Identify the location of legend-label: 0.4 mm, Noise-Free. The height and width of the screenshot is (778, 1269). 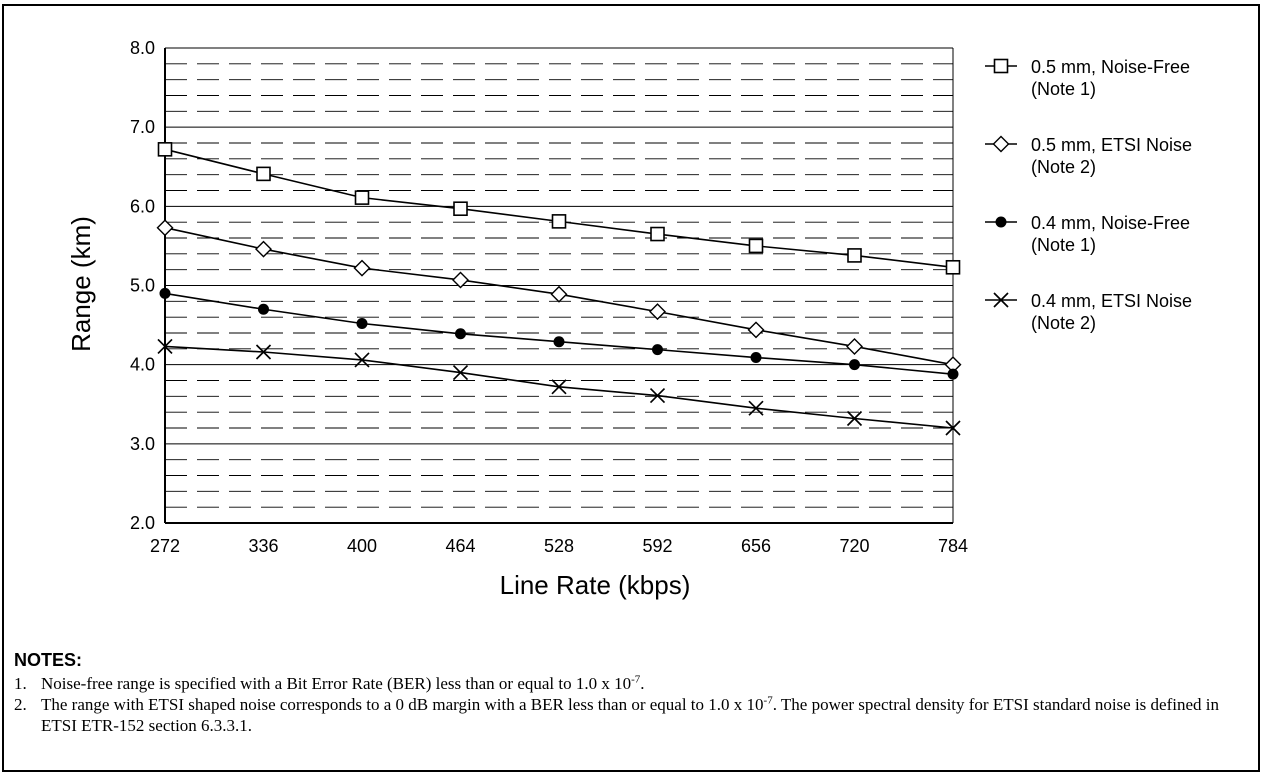
(1110, 223).